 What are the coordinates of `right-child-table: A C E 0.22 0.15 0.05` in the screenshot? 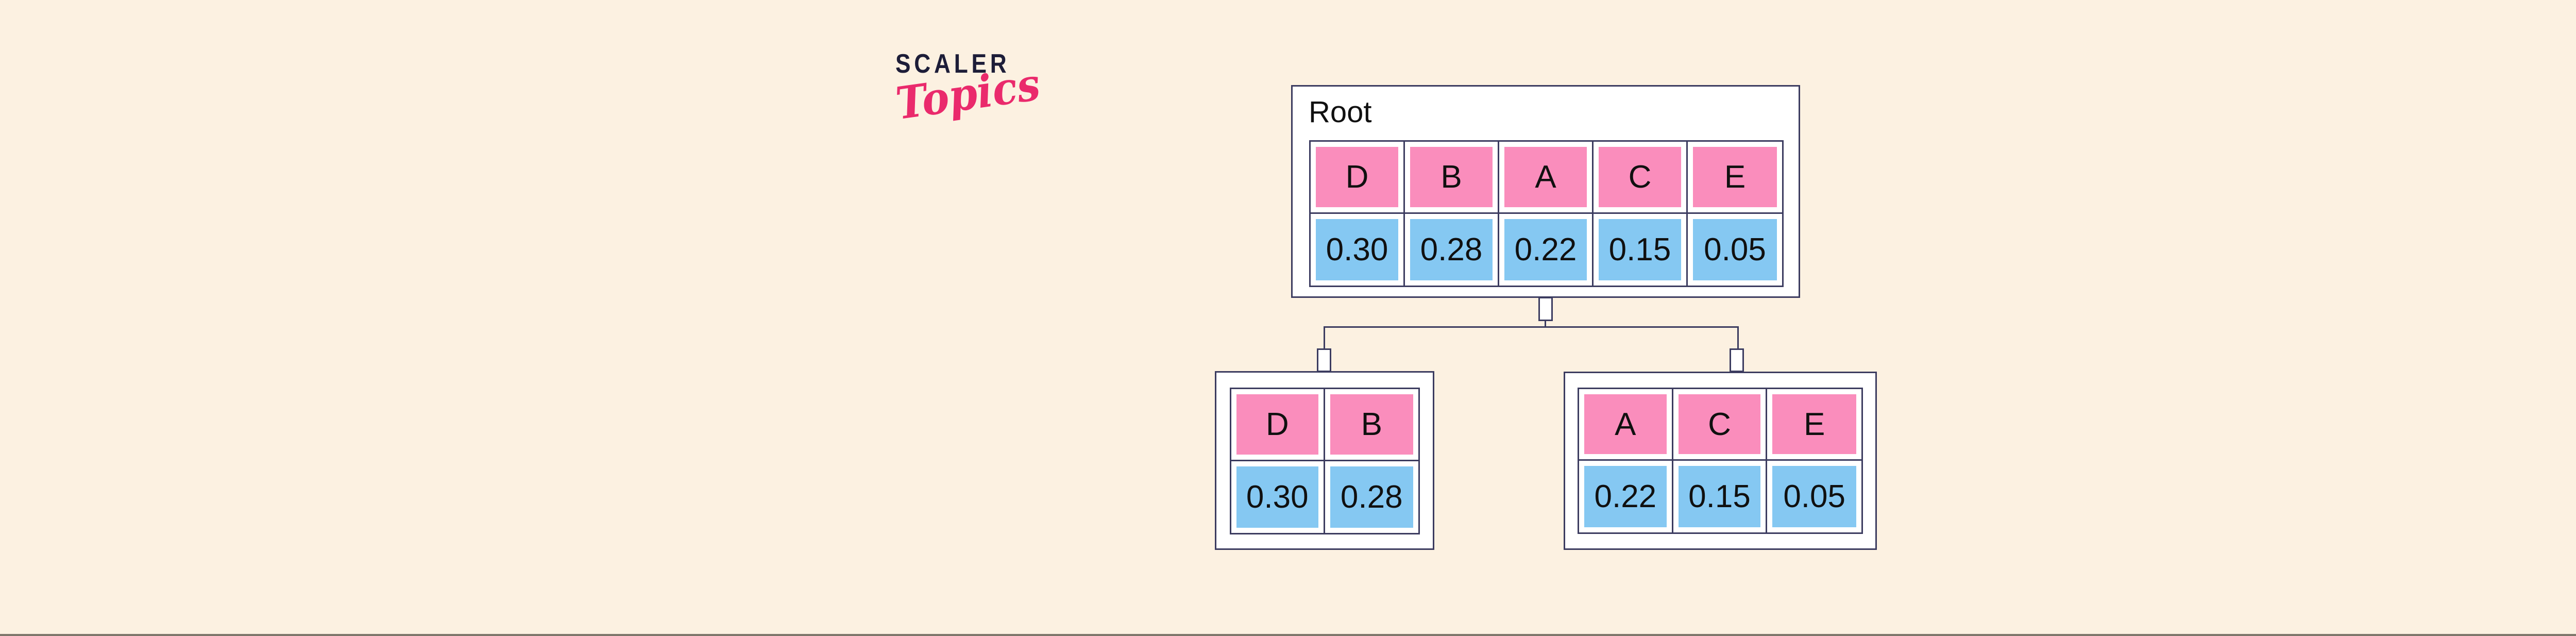 It's located at (1720, 461).